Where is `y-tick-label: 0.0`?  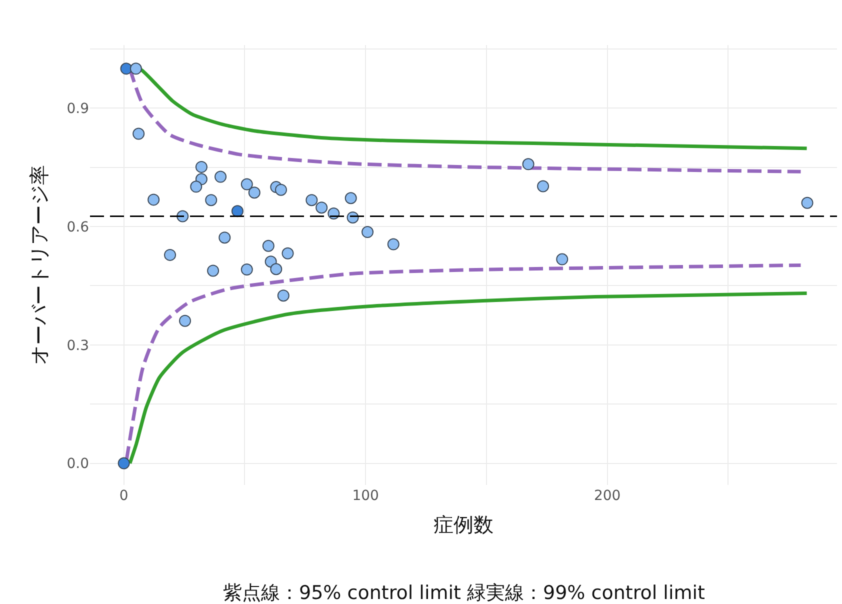
y-tick-label: 0.0 is located at coordinates (77, 464).